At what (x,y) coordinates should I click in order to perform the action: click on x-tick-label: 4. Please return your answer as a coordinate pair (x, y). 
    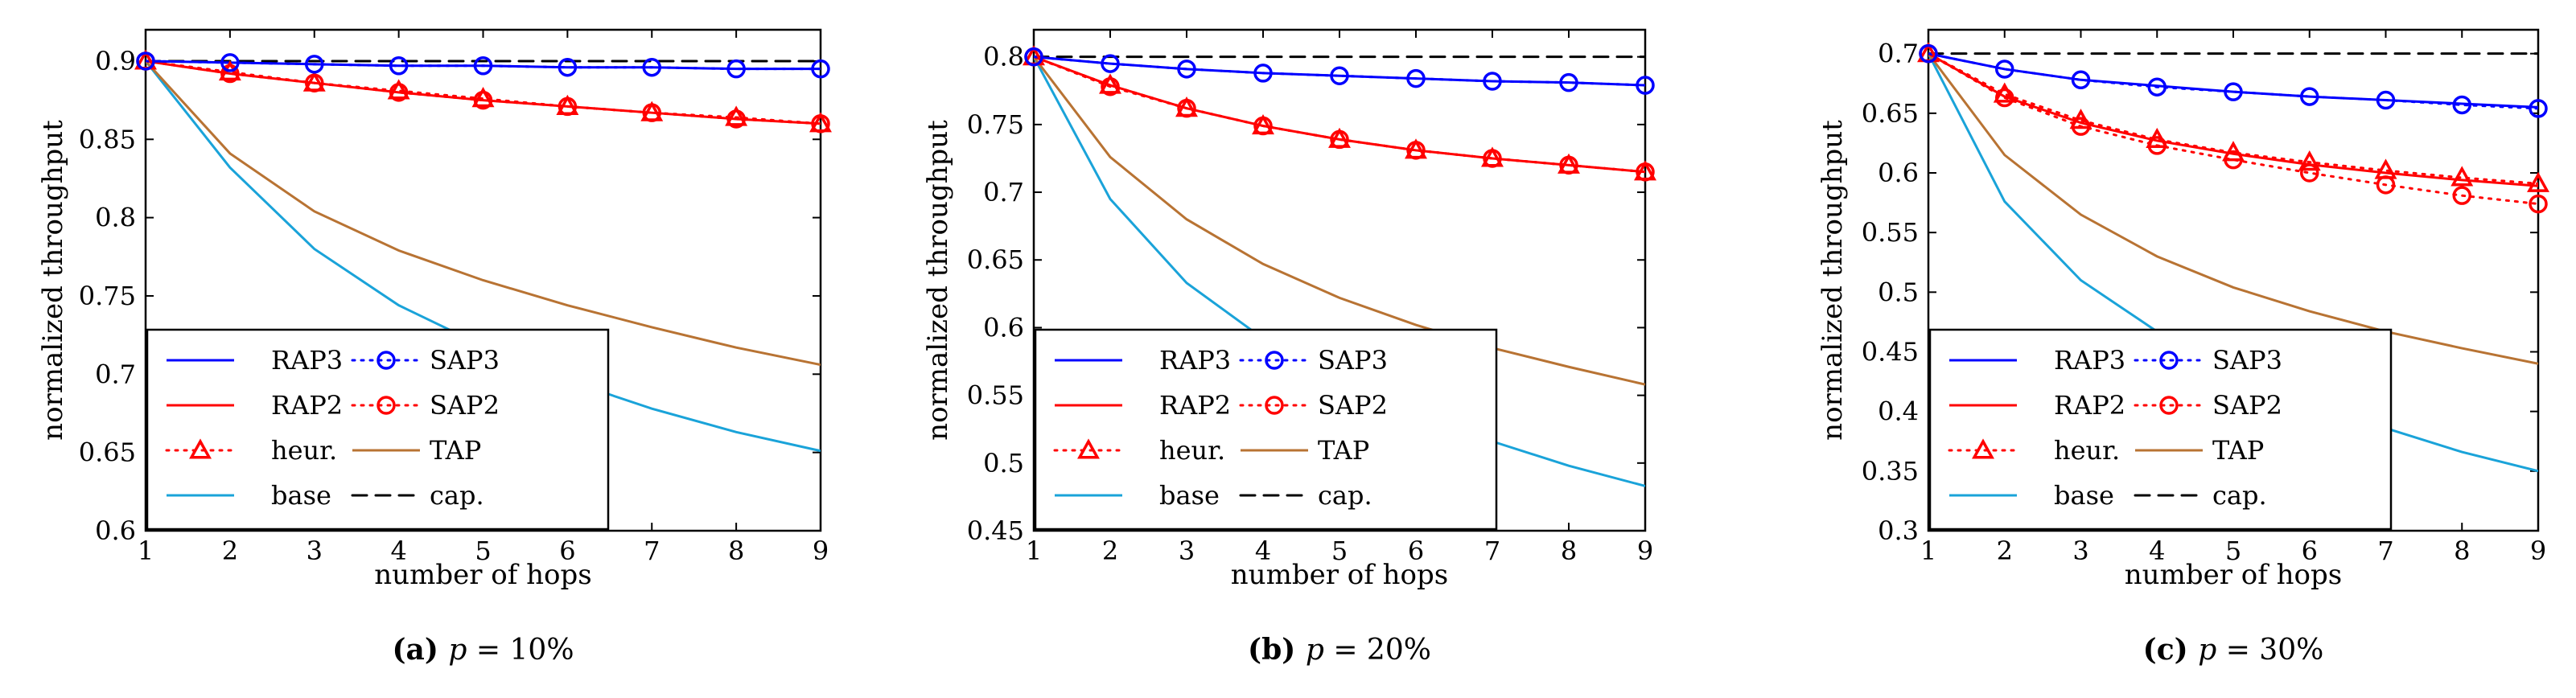
    Looking at the image, I should click on (2157, 551).